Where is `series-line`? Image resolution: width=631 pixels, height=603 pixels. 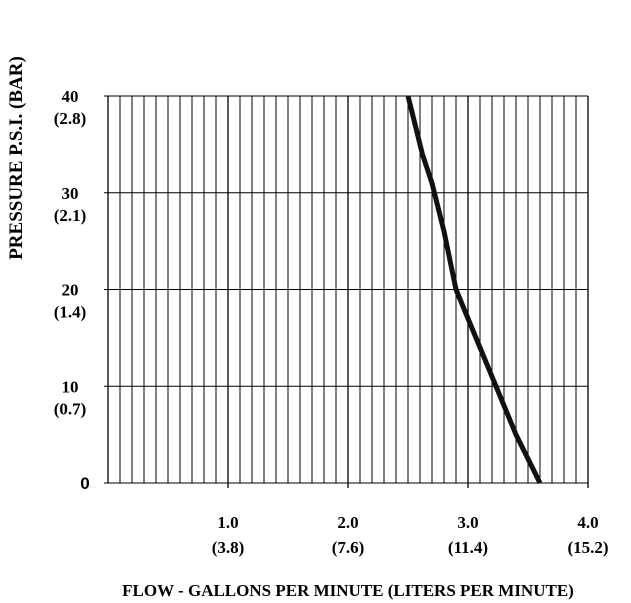
series-line is located at coordinates (474, 290).